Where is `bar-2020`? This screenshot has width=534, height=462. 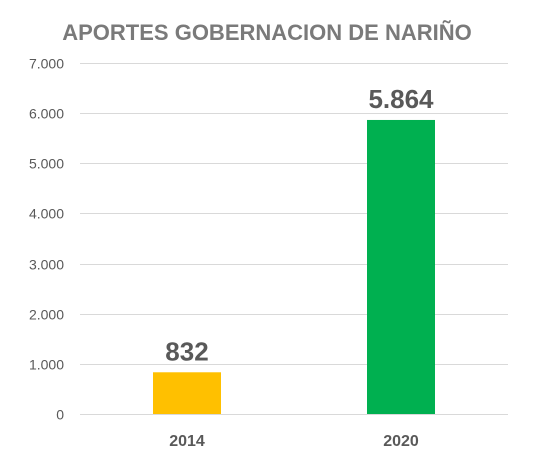 bar-2020 is located at coordinates (401, 267).